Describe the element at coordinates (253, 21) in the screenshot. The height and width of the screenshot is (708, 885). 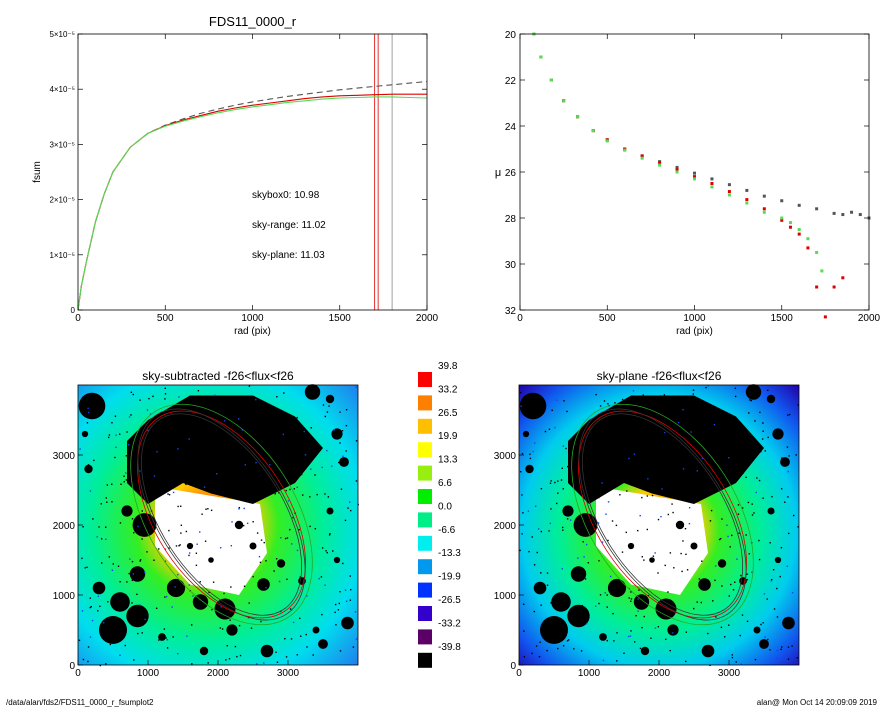
I see `fsum-title: FDS11_0000_r` at that location.